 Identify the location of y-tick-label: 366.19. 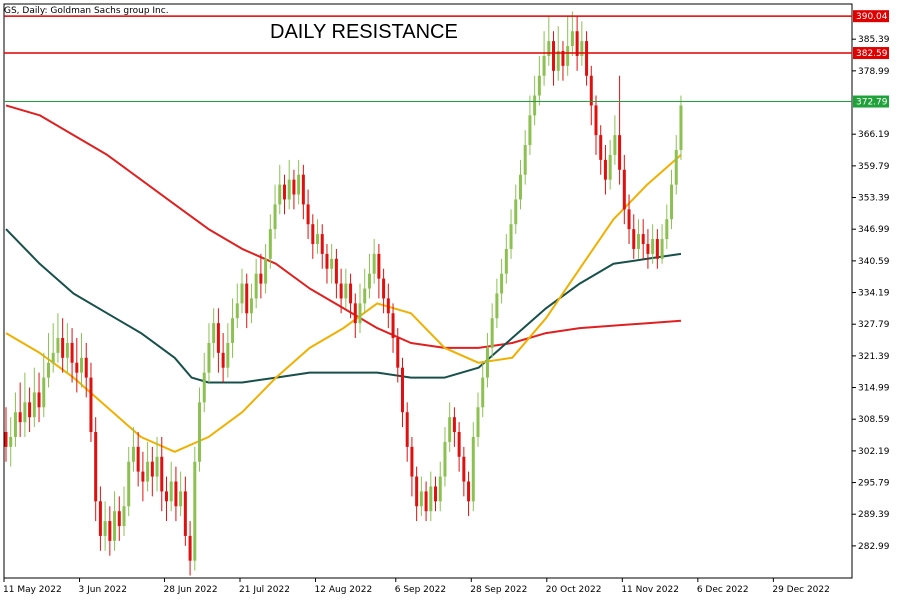
(874, 135).